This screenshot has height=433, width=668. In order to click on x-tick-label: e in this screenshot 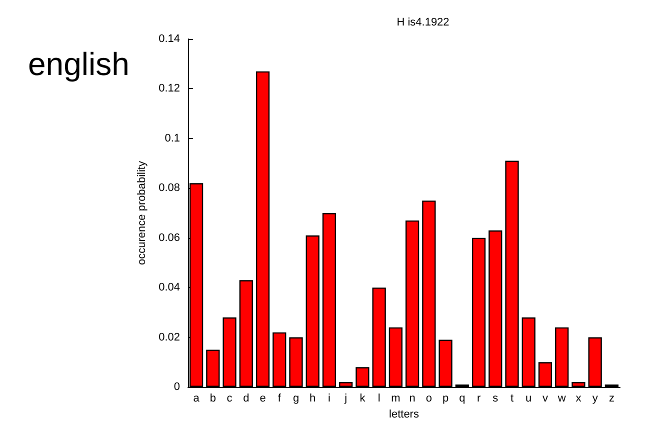, I will do `click(263, 398)`.